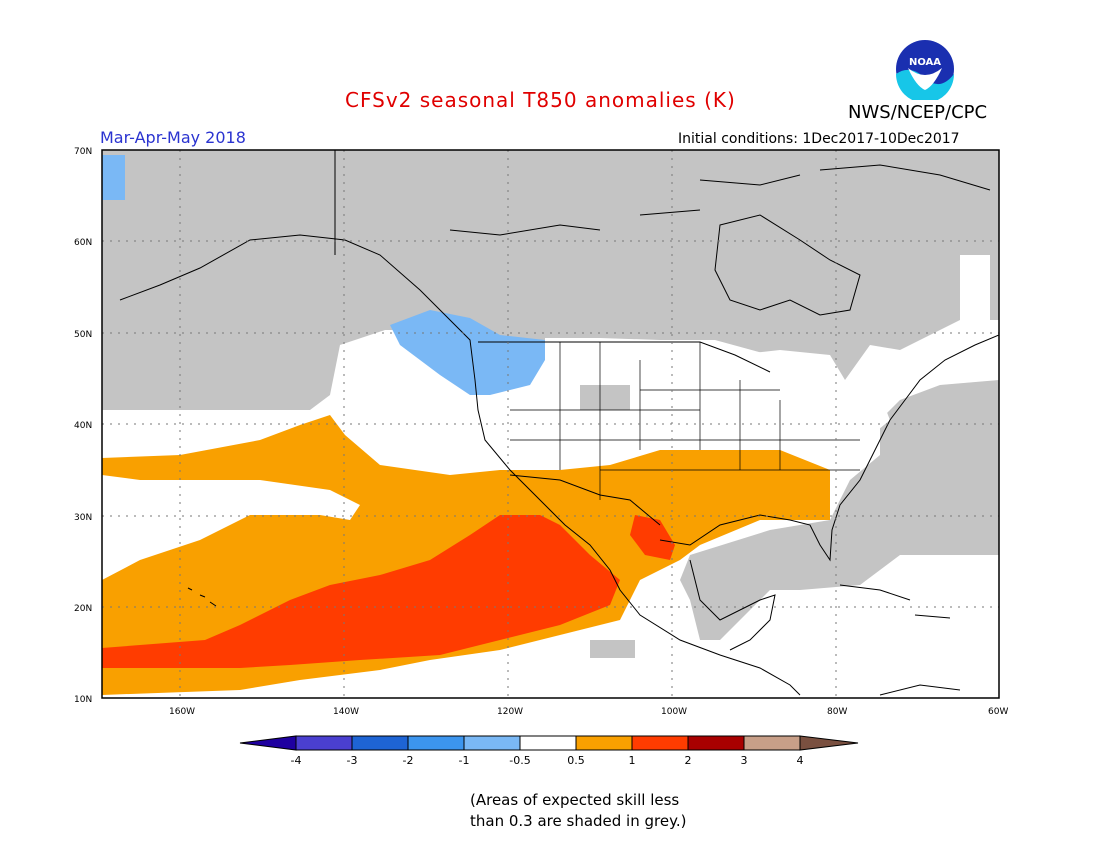 Image resolution: width=1100 pixels, height=850 pixels. I want to click on lon-label-60w: 60W, so click(998, 712).